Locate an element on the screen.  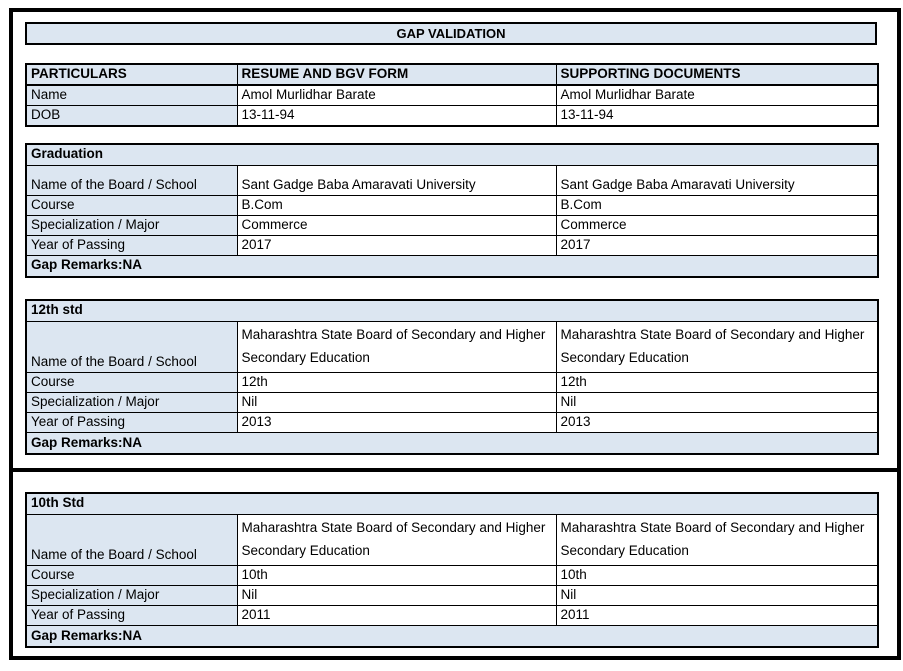
resume-value-cell: Amol Murlidhar Barate is located at coordinates (396, 95).